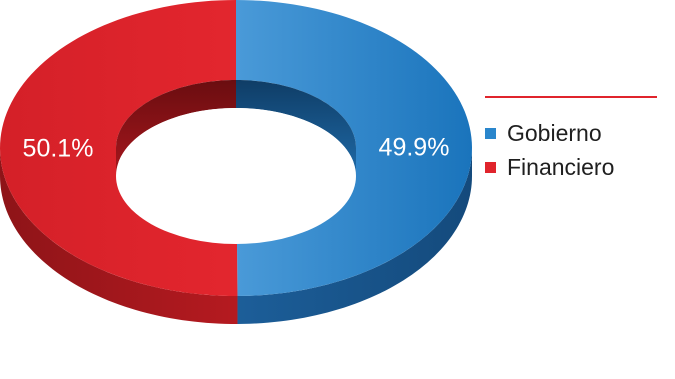 The width and height of the screenshot is (675, 379). Describe the element at coordinates (490, 167) in the screenshot. I see `legend-swatch-financiero` at that location.